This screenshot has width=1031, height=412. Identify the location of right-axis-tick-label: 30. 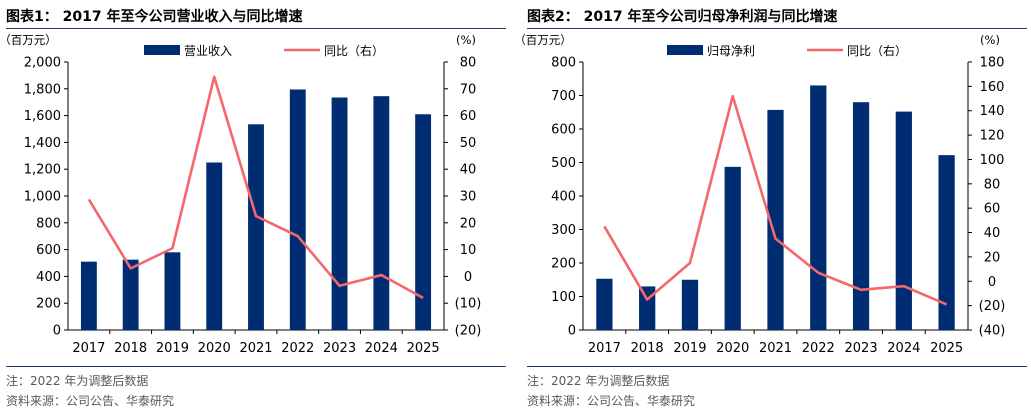
(468, 197).